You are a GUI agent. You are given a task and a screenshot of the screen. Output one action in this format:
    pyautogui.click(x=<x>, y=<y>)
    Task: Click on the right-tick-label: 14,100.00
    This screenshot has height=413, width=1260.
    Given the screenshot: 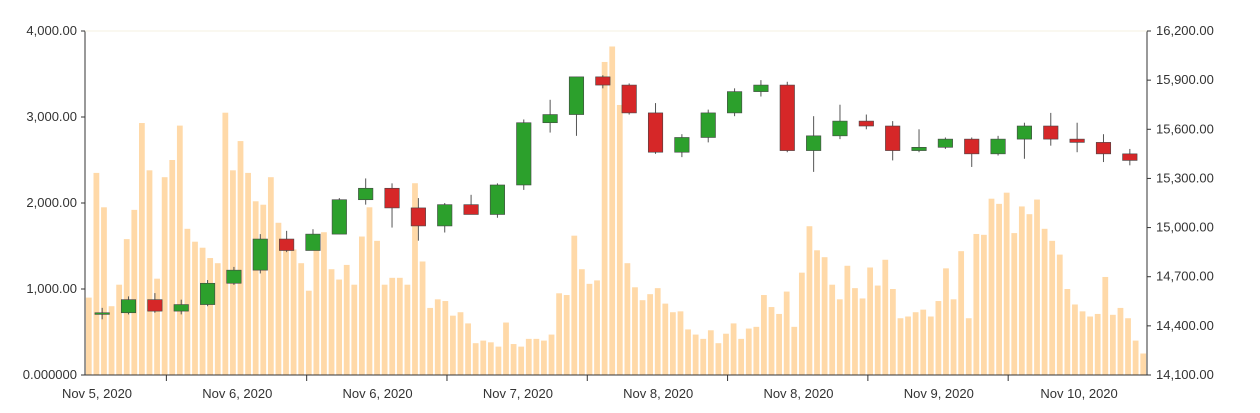 What is the action you would take?
    pyautogui.click(x=1185, y=374)
    